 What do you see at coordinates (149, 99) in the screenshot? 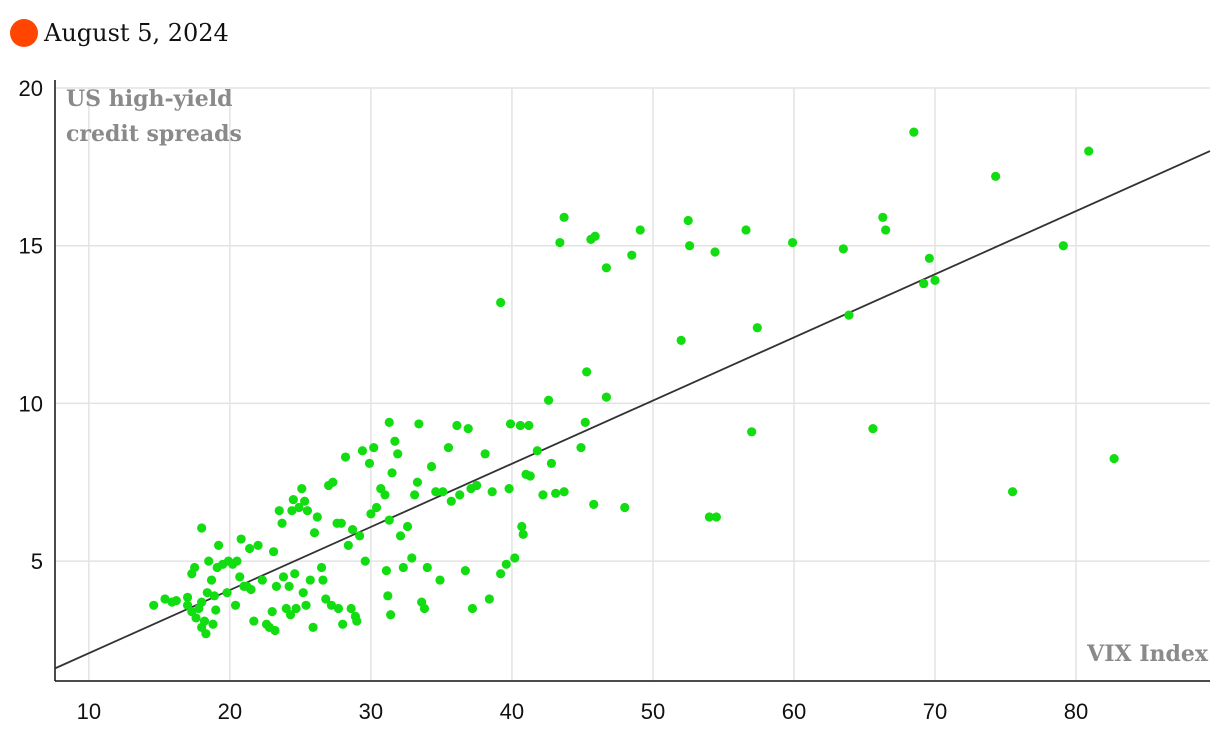
I see `y-axis-title-line-1: US high-yield` at bounding box center [149, 99].